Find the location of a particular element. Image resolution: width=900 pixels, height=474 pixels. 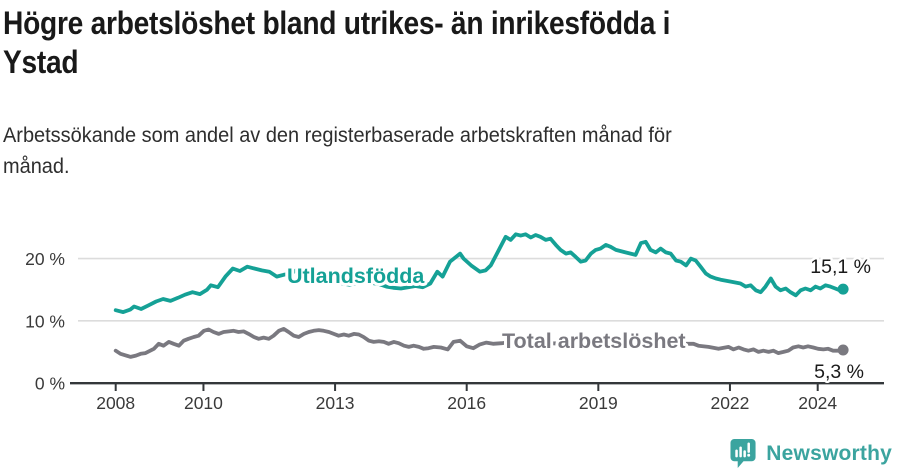

x-tick-label: 2019 is located at coordinates (598, 403).